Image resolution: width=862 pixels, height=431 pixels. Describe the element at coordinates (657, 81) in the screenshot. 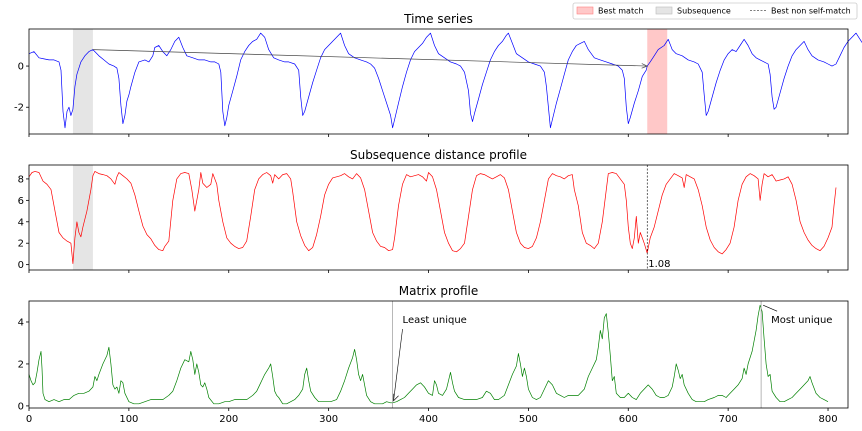

I see `best-match-shade` at that location.